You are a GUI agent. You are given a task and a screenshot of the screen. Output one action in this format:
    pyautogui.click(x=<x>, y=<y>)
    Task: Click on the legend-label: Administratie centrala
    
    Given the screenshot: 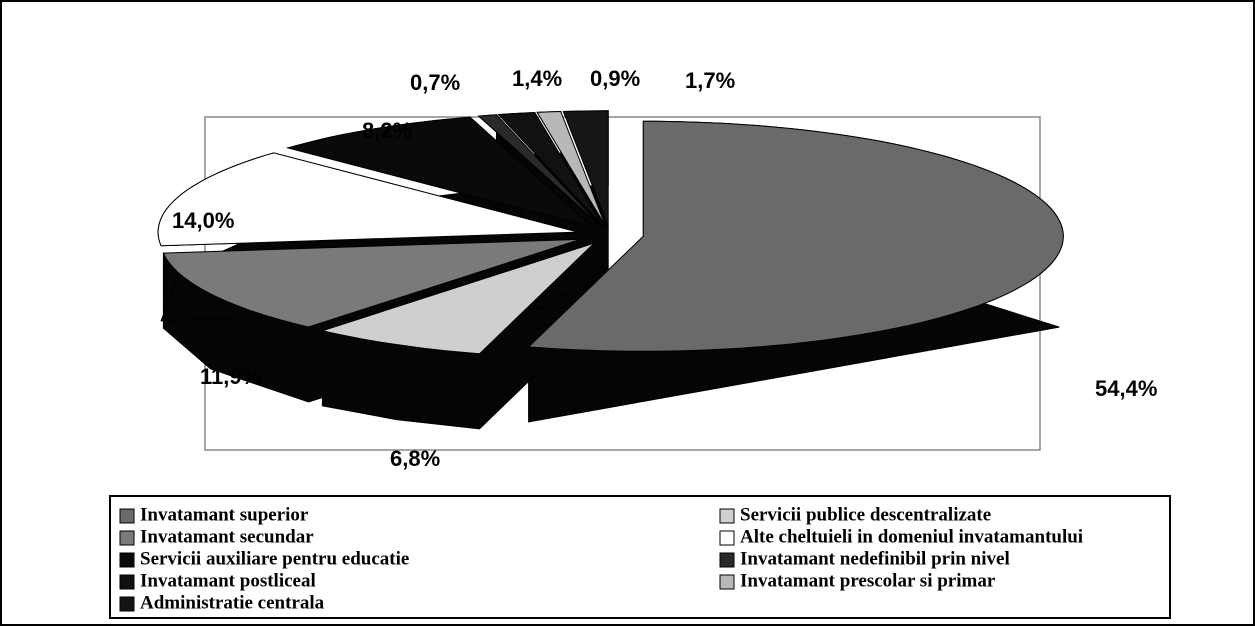 What is the action you would take?
    pyautogui.click(x=232, y=602)
    